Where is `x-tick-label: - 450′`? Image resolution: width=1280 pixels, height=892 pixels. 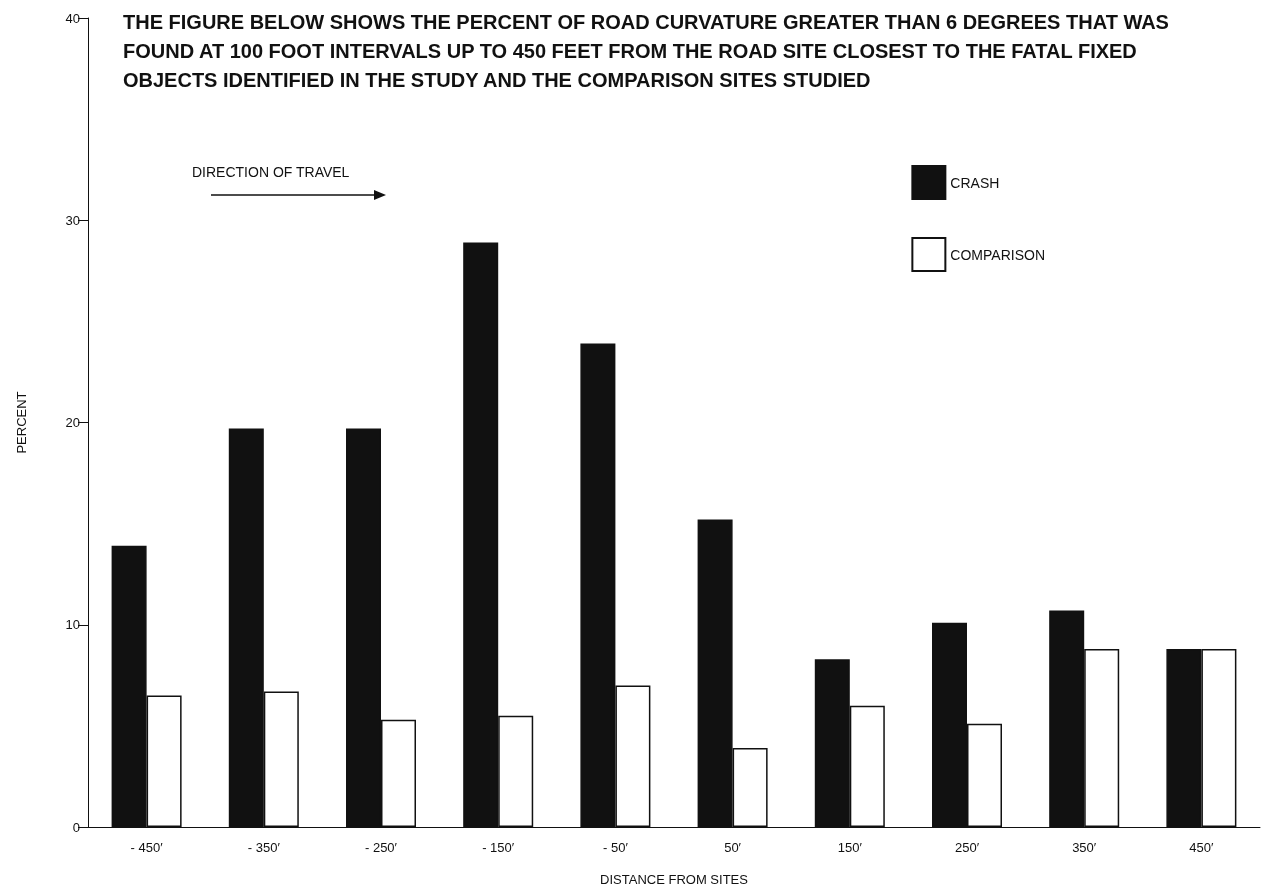 x-tick-label: - 450′ is located at coordinates (147, 847).